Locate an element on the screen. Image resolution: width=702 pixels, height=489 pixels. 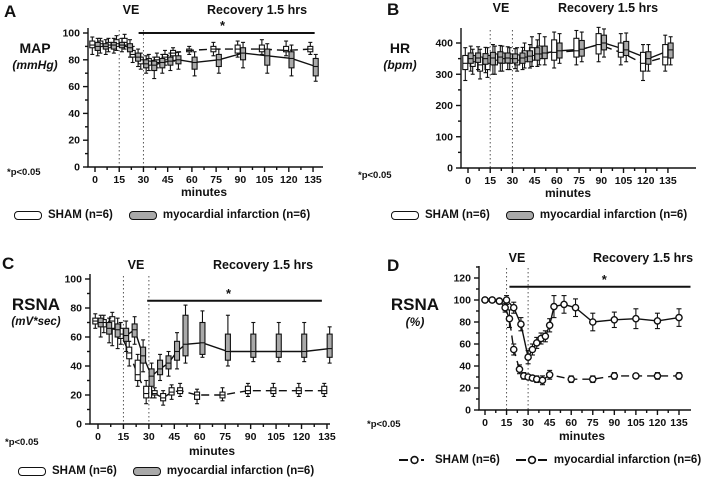
y-axis-label-rsna-percent: RSNA (%) is located at coordinates (415, 312).